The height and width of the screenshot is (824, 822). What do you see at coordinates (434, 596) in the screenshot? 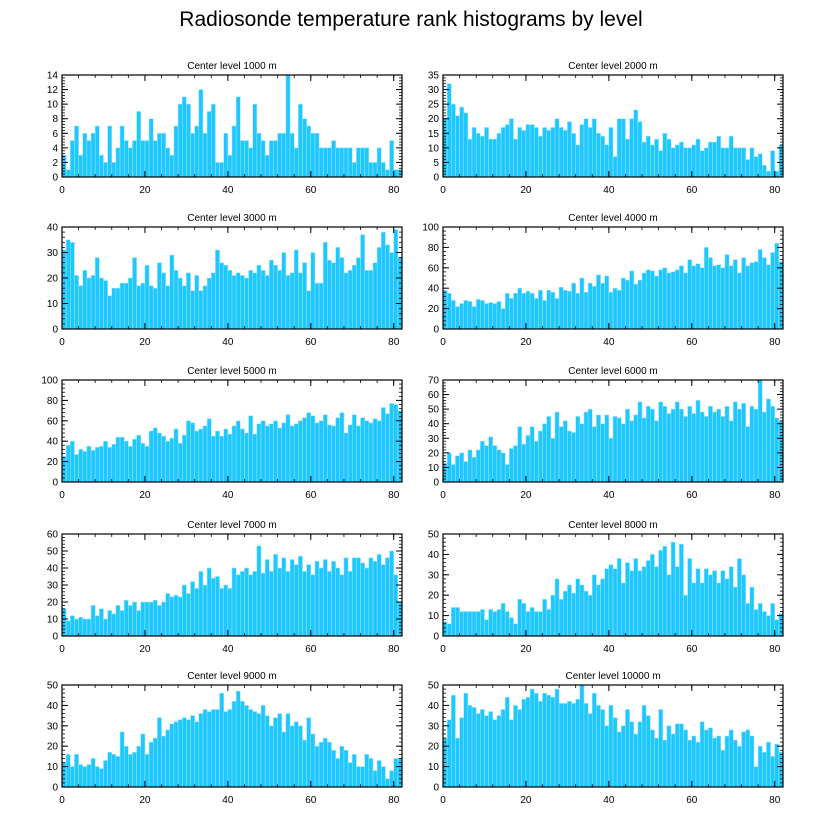
I see `y-tick-label: 20` at bounding box center [434, 596].